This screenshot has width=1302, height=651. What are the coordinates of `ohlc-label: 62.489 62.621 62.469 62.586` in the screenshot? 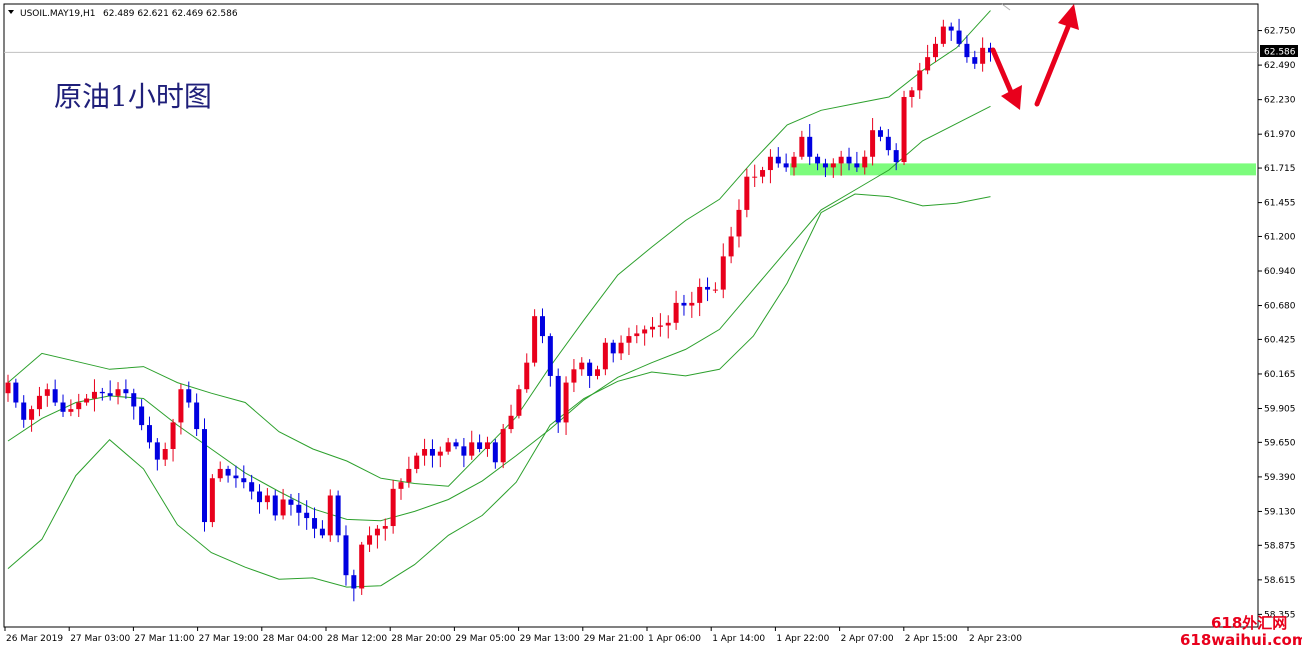 It's located at (170, 14).